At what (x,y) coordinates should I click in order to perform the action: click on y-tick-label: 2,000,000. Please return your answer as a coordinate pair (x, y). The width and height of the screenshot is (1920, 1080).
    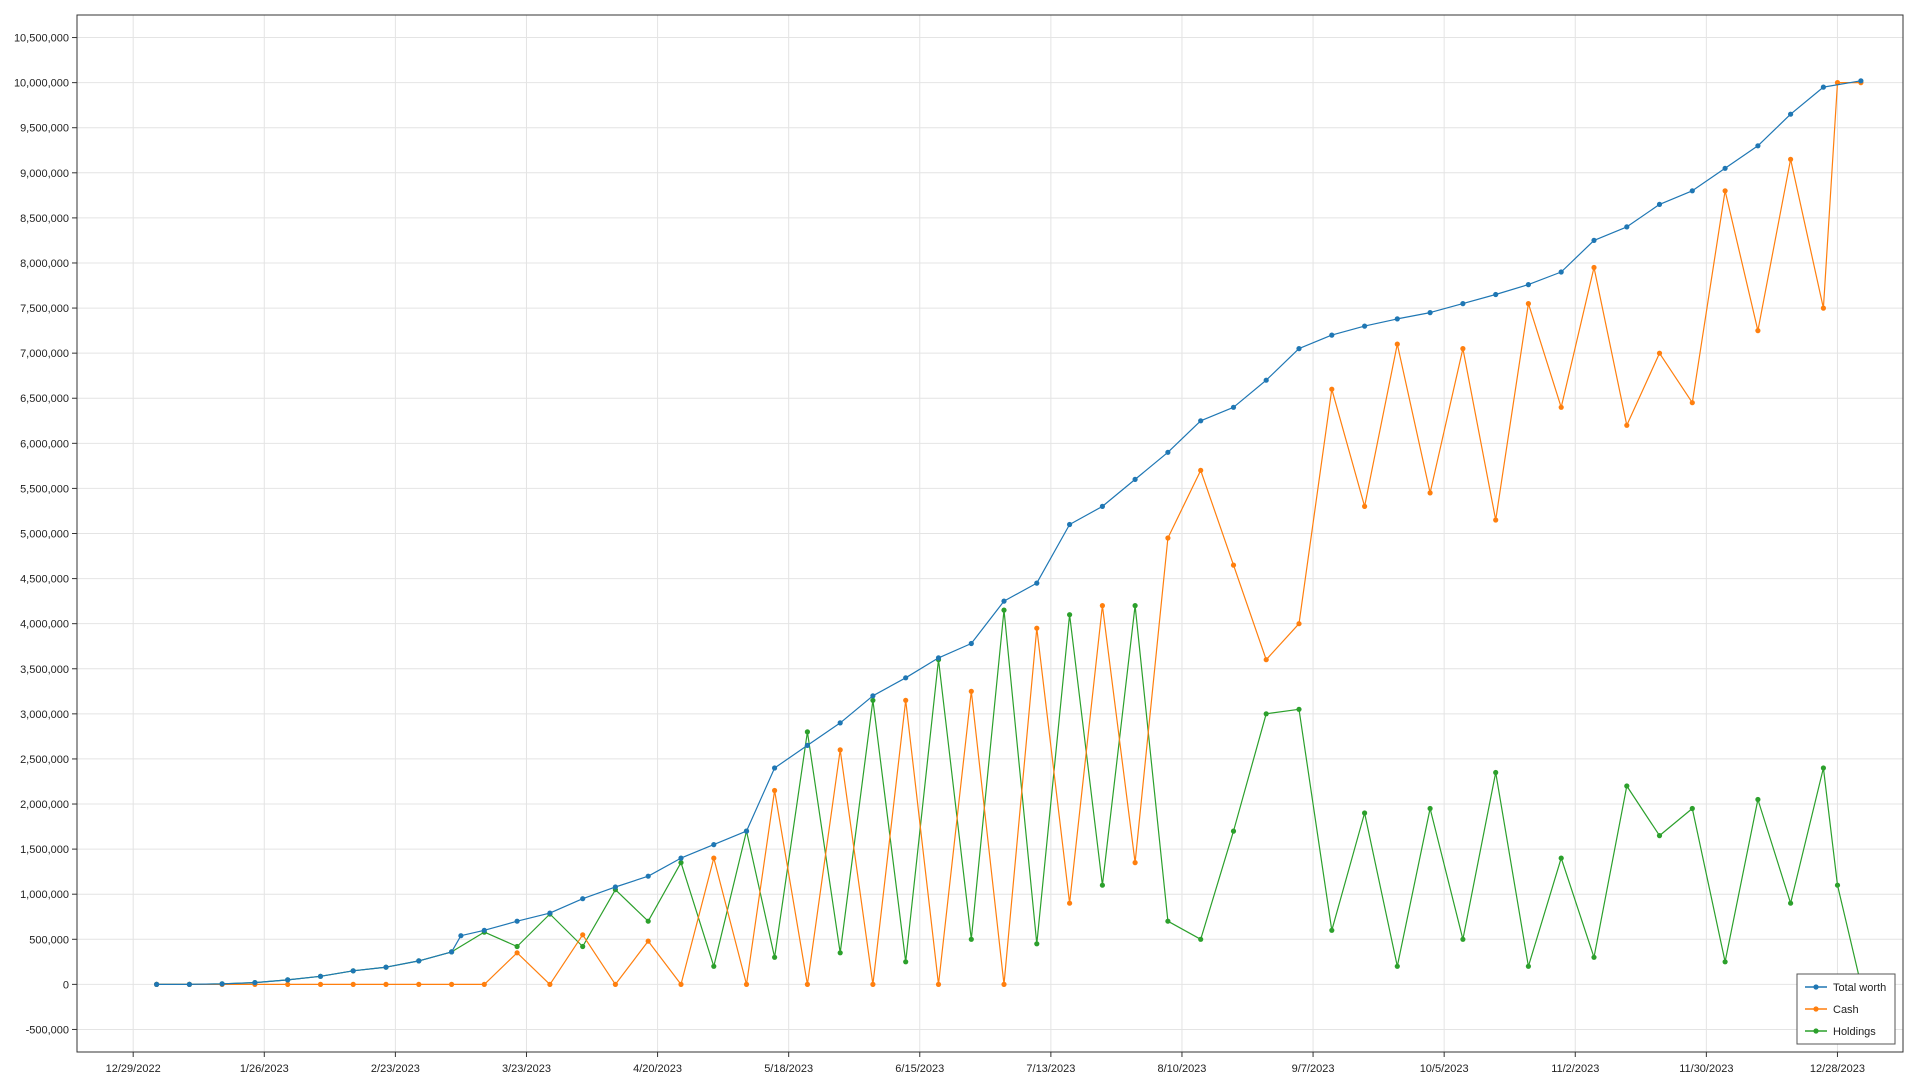
    Looking at the image, I should click on (44, 805).